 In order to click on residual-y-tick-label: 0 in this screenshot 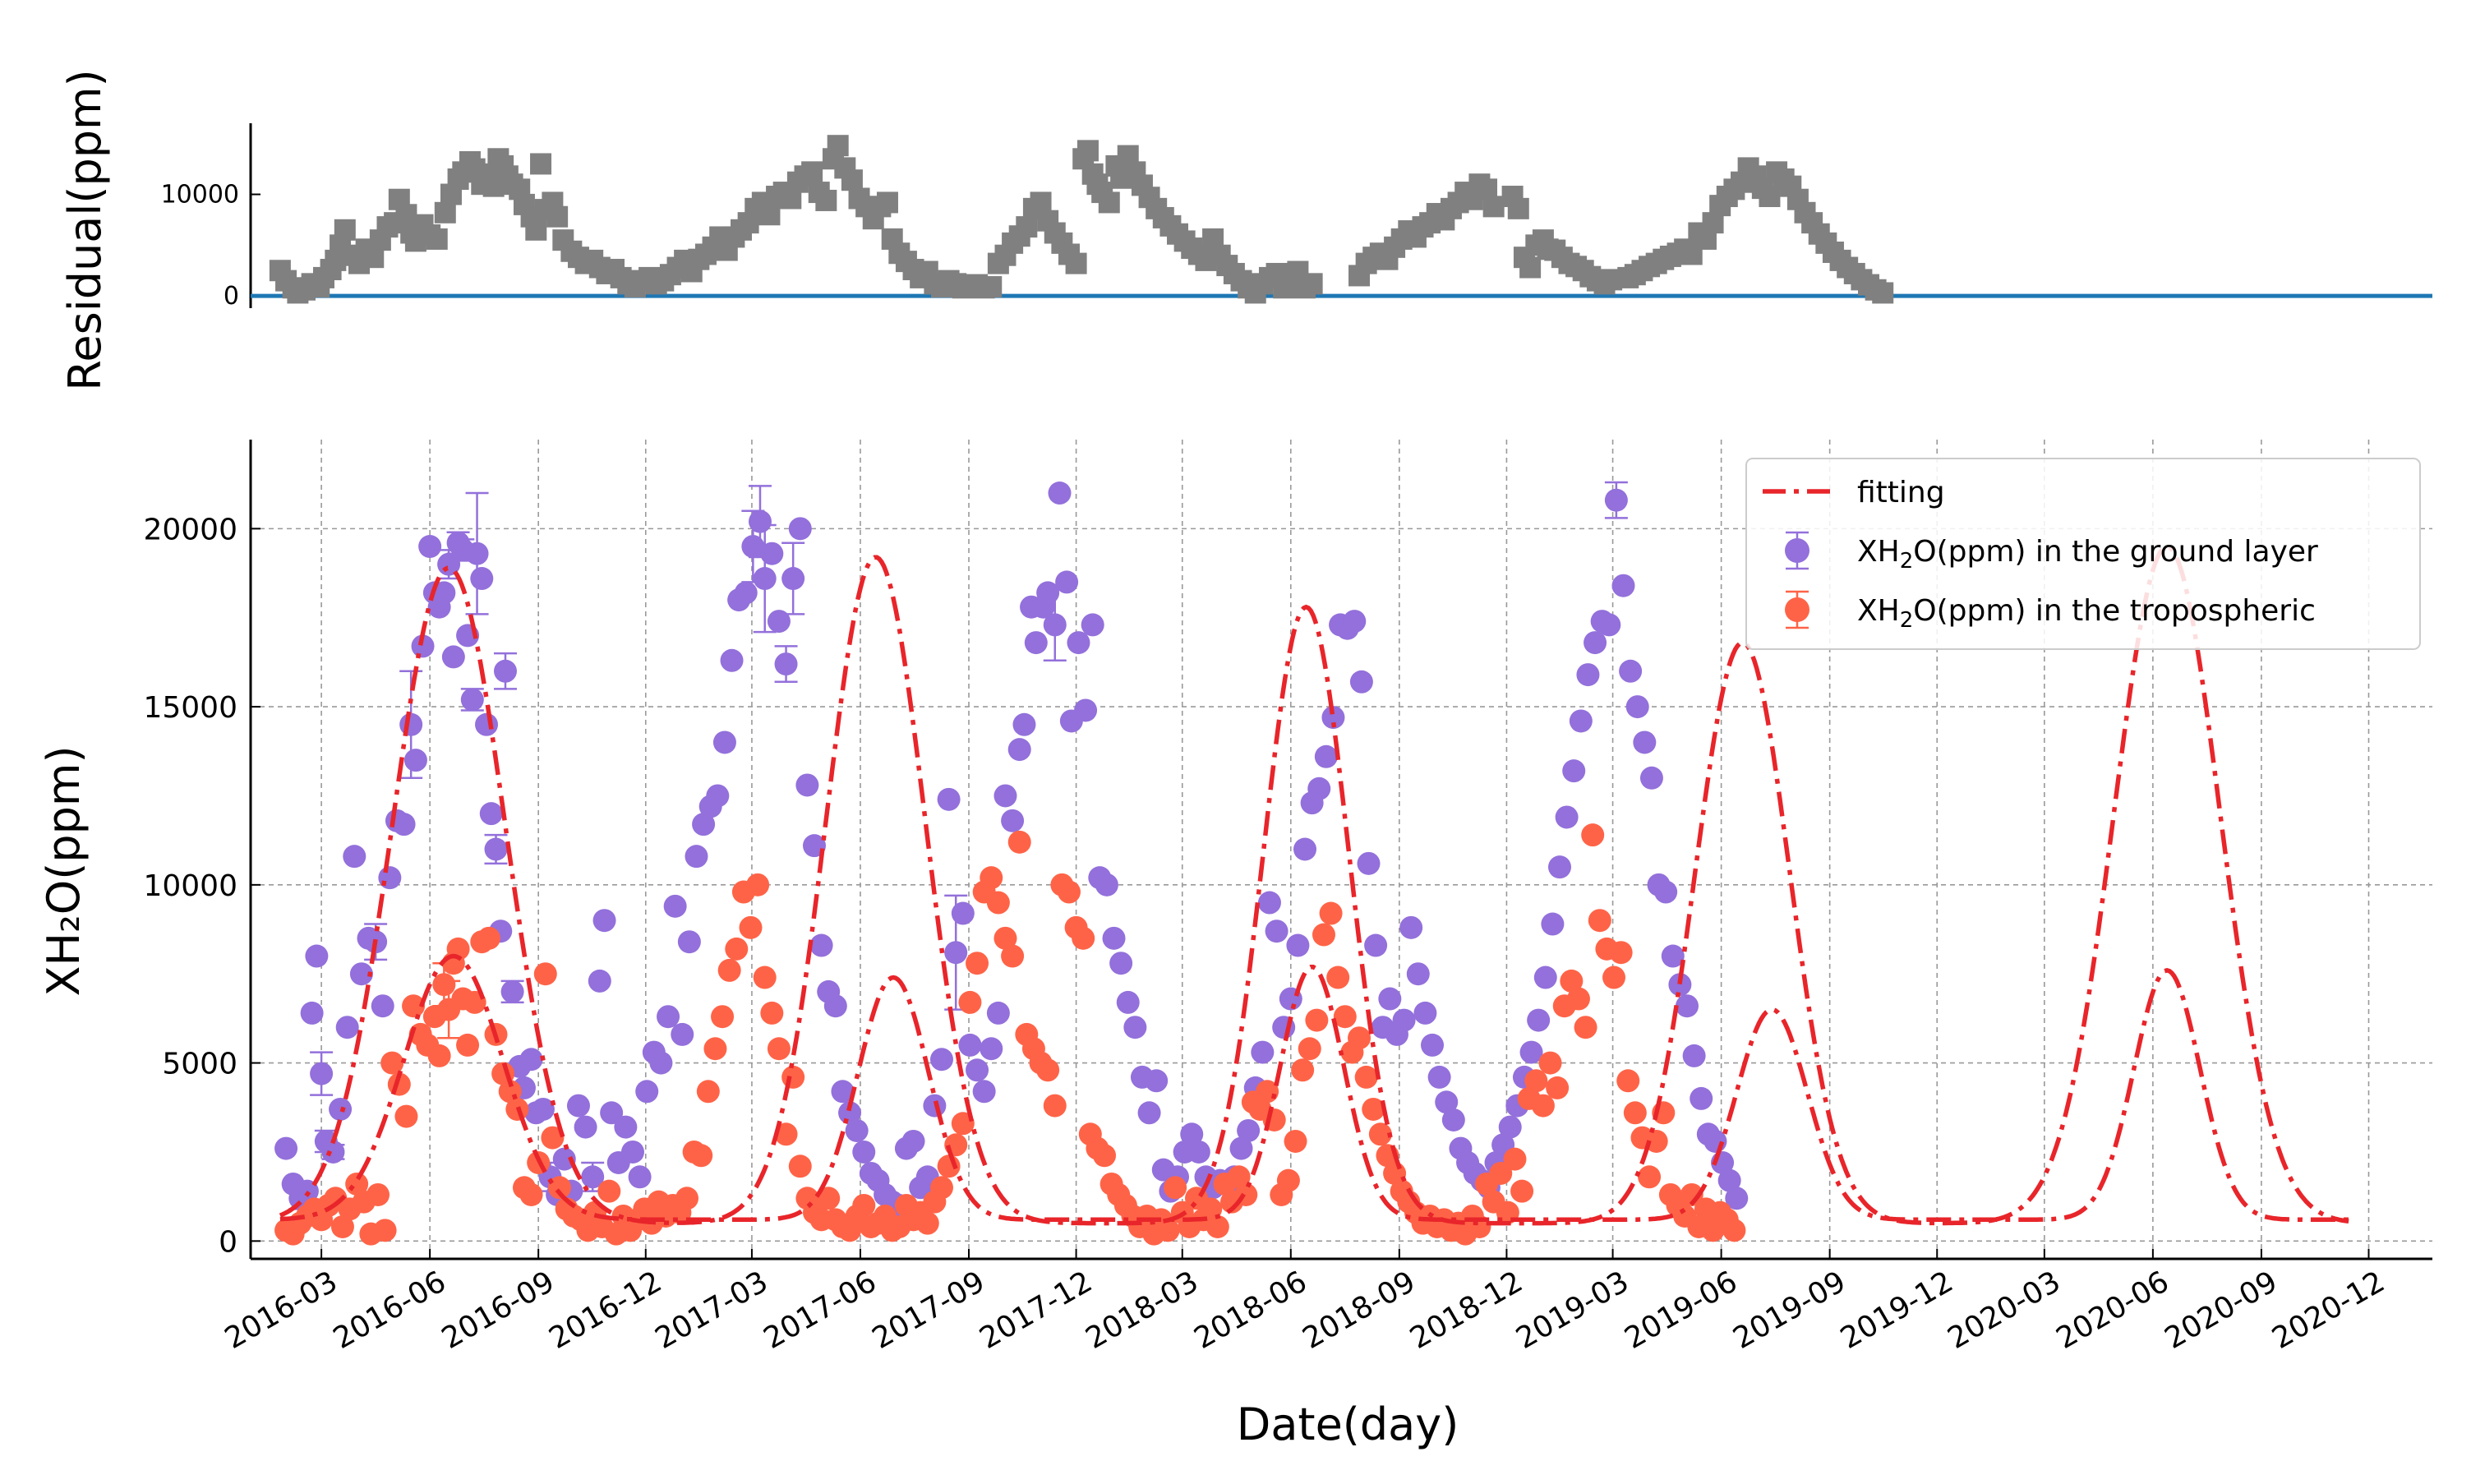, I will do `click(231, 297)`.